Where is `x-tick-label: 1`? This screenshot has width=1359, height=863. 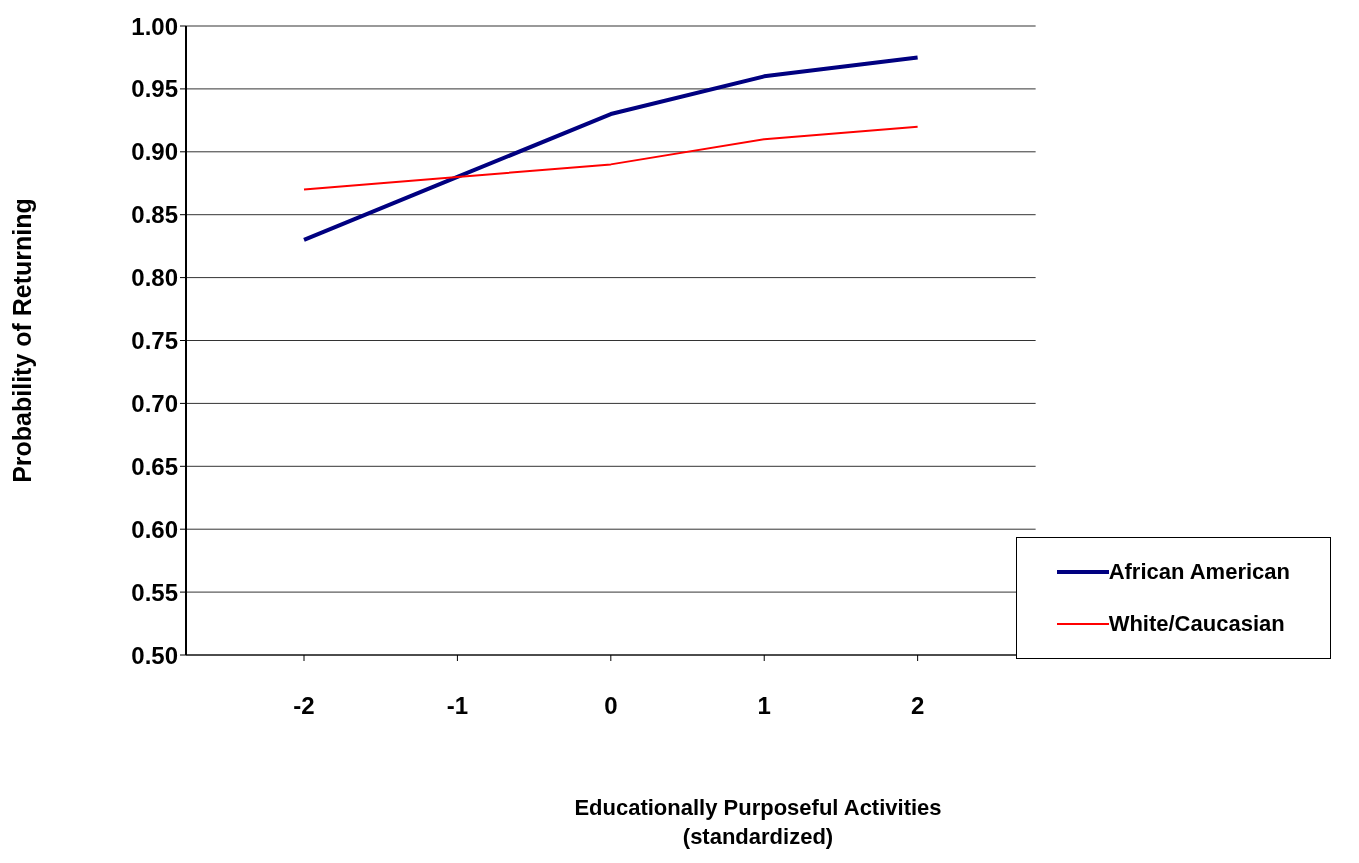
x-tick-label: 1 is located at coordinates (764, 706).